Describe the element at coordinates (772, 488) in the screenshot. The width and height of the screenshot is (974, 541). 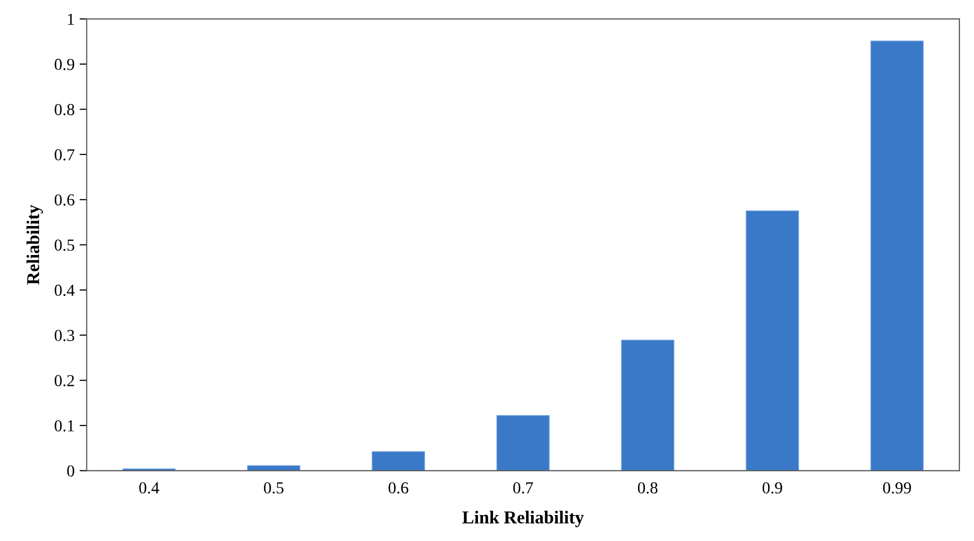
I see `x-tick-label: 0.9` at that location.